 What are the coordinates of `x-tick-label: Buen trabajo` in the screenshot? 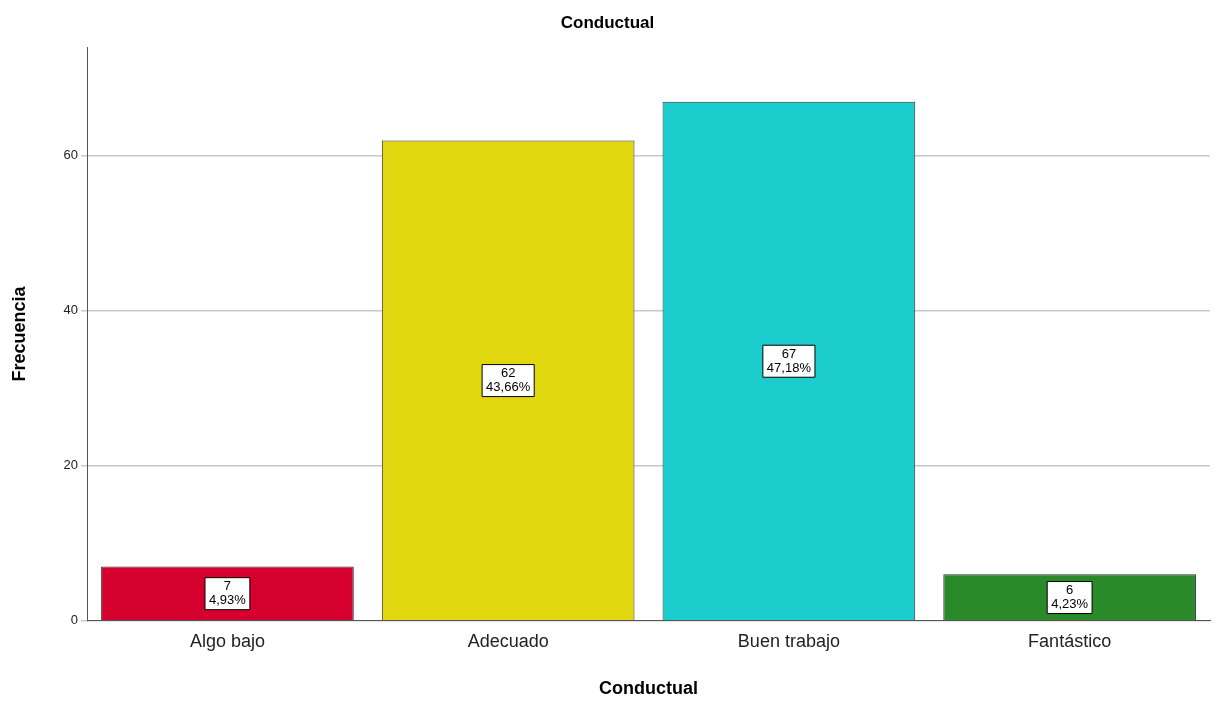 It's located at (788, 640).